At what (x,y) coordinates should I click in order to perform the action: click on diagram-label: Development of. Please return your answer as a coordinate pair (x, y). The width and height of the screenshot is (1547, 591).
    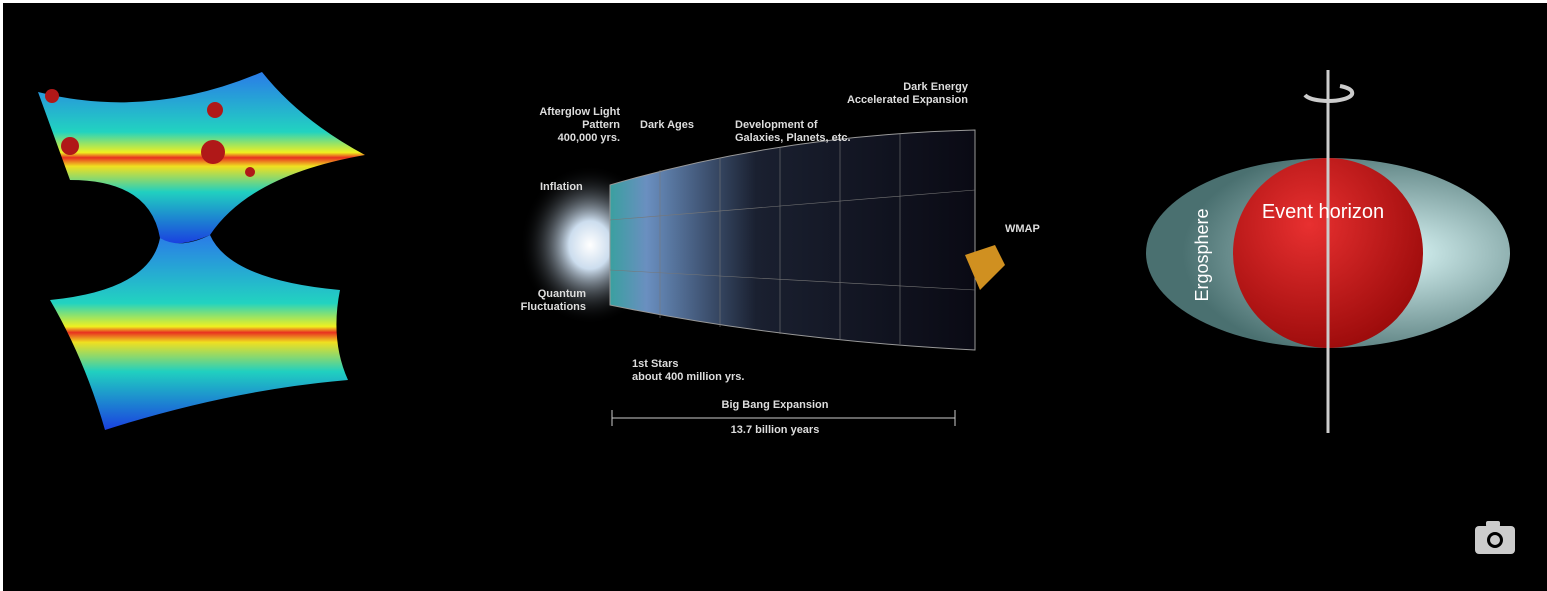
    Looking at the image, I should click on (776, 125).